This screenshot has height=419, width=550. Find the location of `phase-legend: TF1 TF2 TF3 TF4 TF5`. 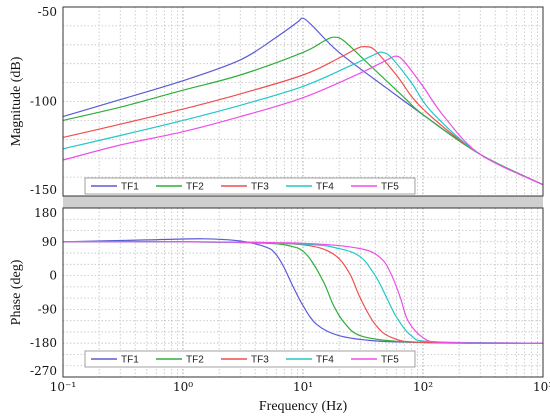

phase-legend: TF1 TF2 TF3 TF4 TF5 is located at coordinates (250, 359).